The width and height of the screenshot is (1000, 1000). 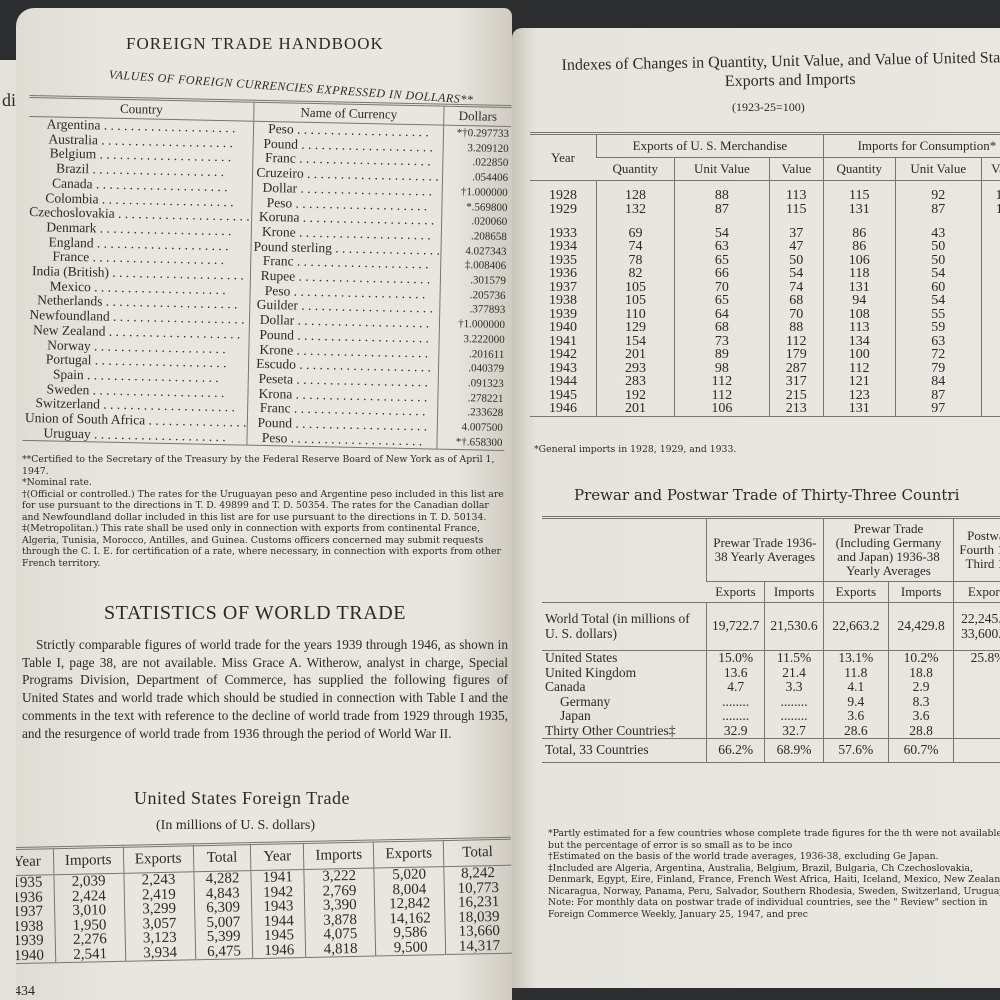 I want to click on index-cell: 115, so click(x=796, y=209).